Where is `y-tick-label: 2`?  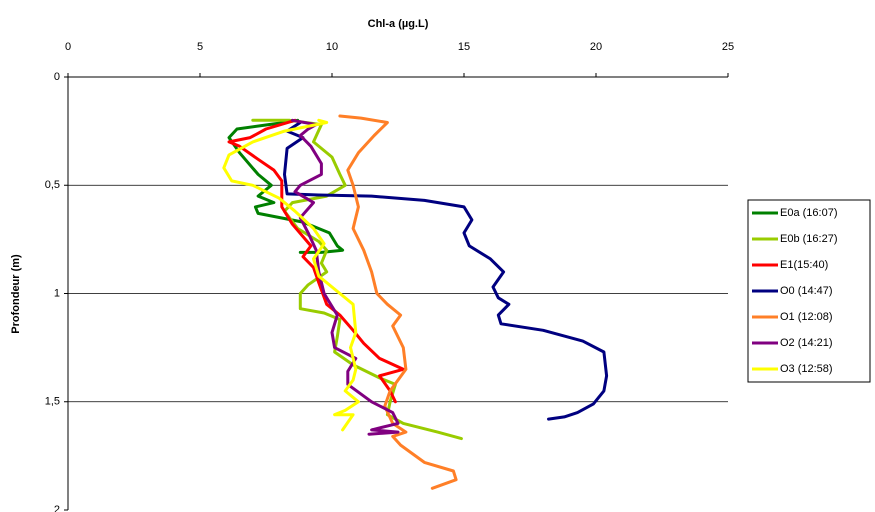 y-tick-label: 2 is located at coordinates (57, 508).